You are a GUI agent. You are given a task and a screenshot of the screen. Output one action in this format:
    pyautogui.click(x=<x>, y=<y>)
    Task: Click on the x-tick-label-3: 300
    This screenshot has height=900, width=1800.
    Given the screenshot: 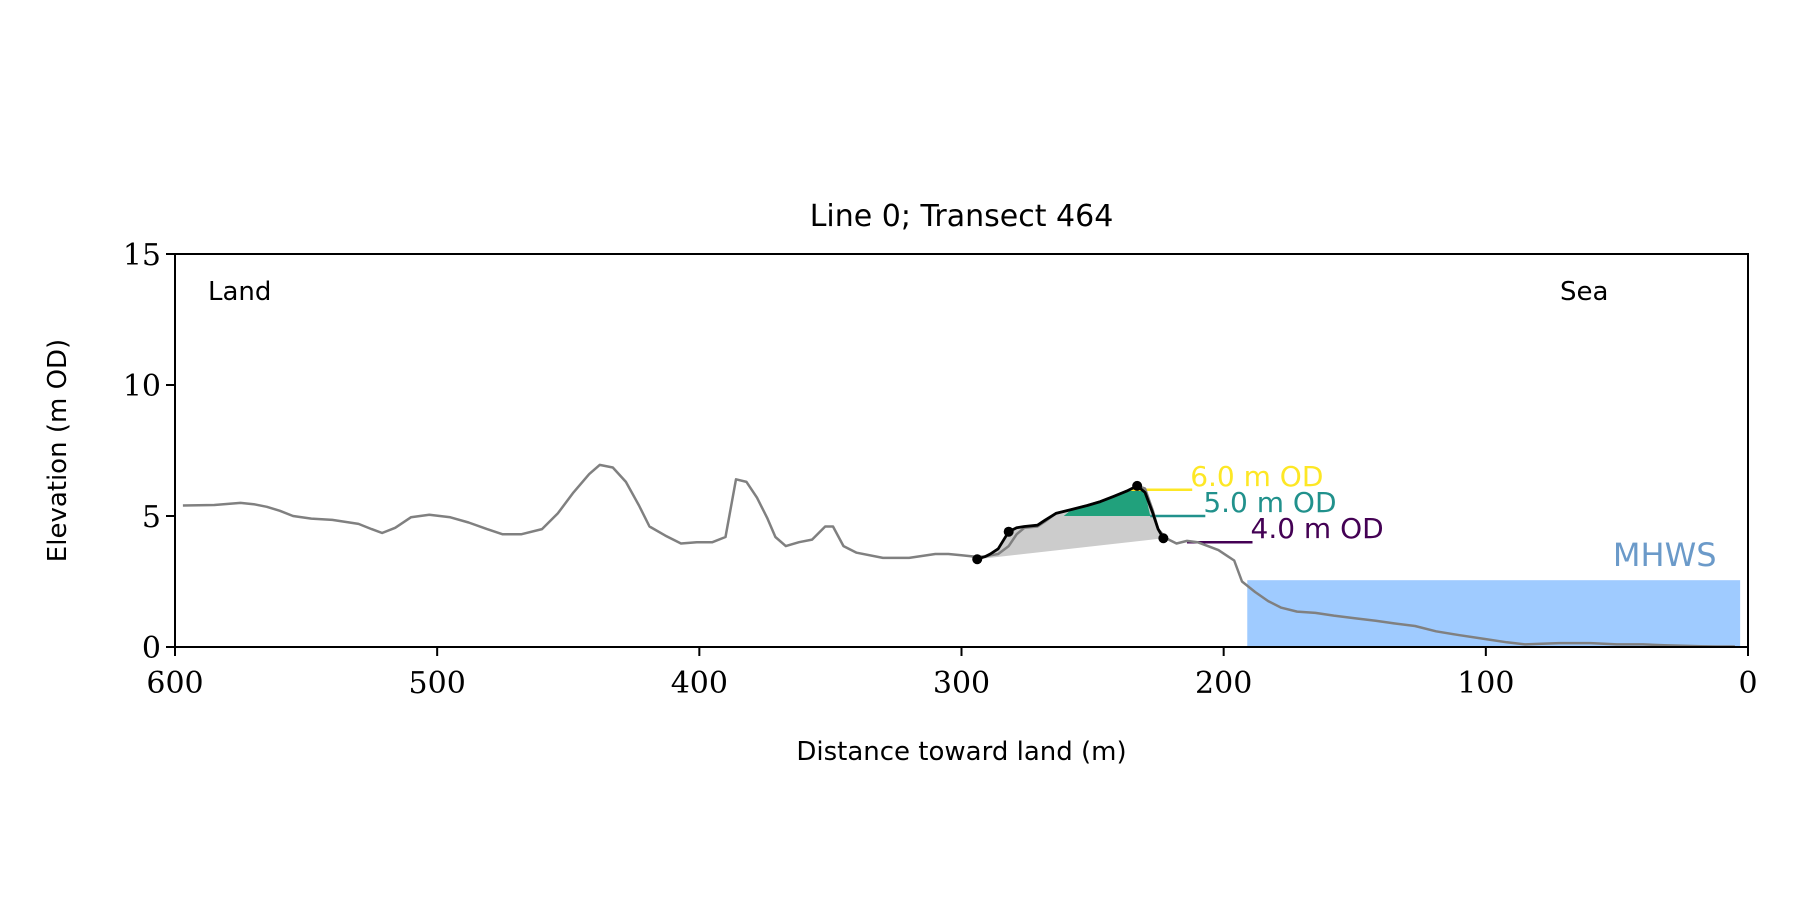 What is the action you would take?
    pyautogui.click(x=961, y=683)
    